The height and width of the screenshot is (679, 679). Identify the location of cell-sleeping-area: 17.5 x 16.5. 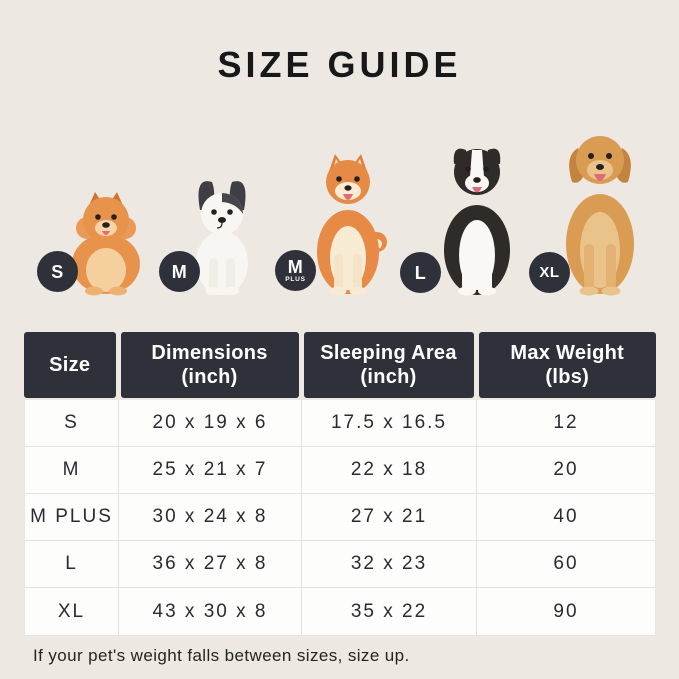
(388, 423).